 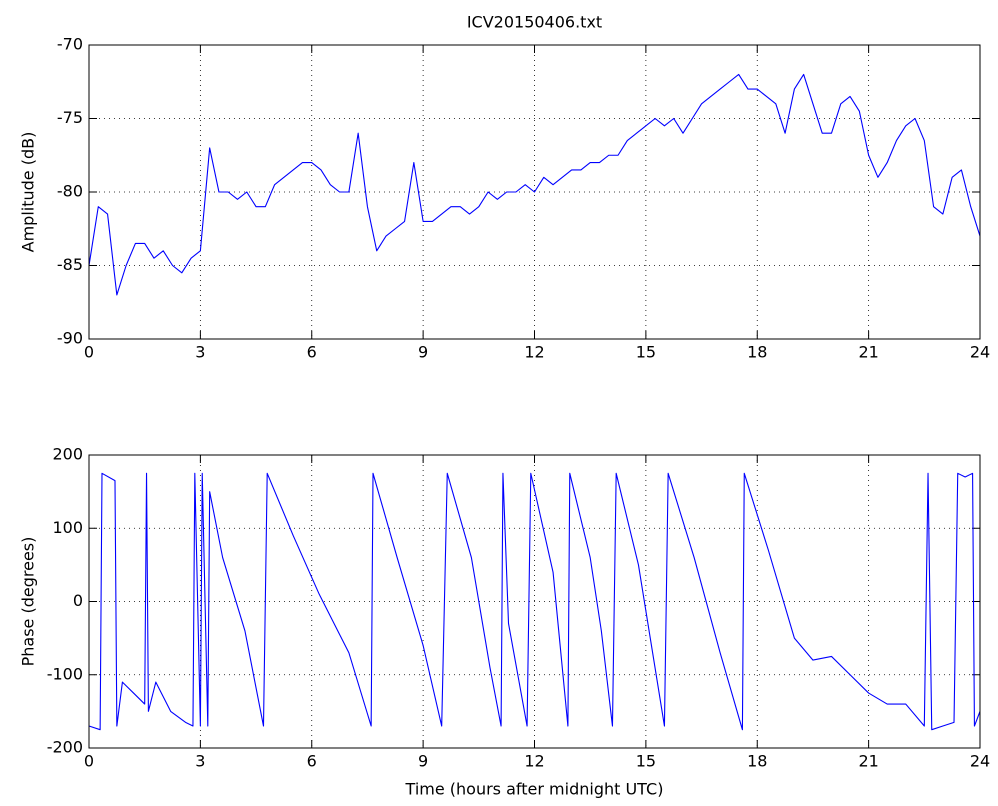 What do you see at coordinates (28, 602) in the screenshot?
I see `y-axis-label: Phase (degrees)` at bounding box center [28, 602].